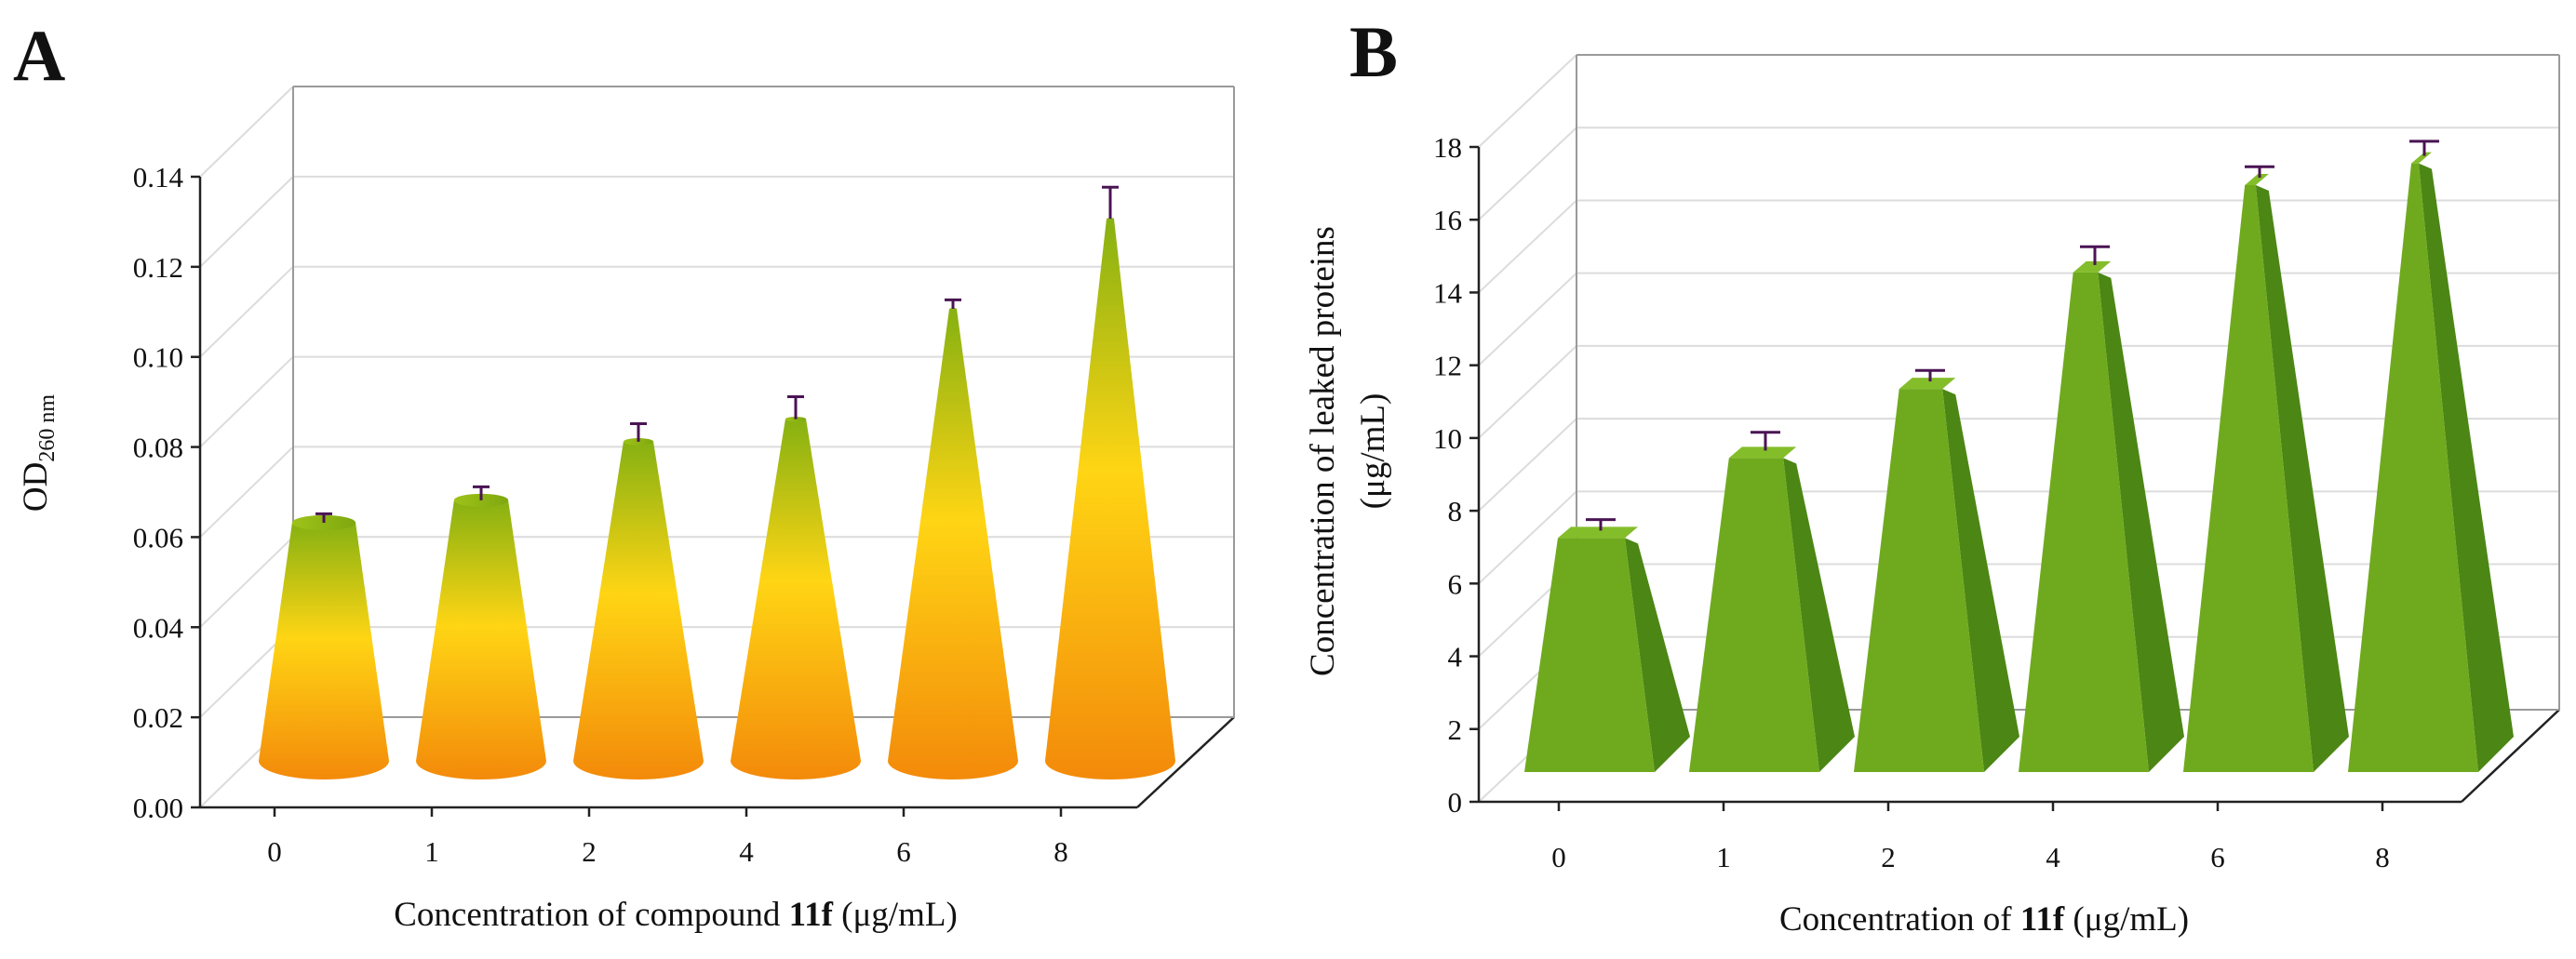  Describe the element at coordinates (158, 537) in the screenshot. I see `y-tick-label: 0.06` at that location.